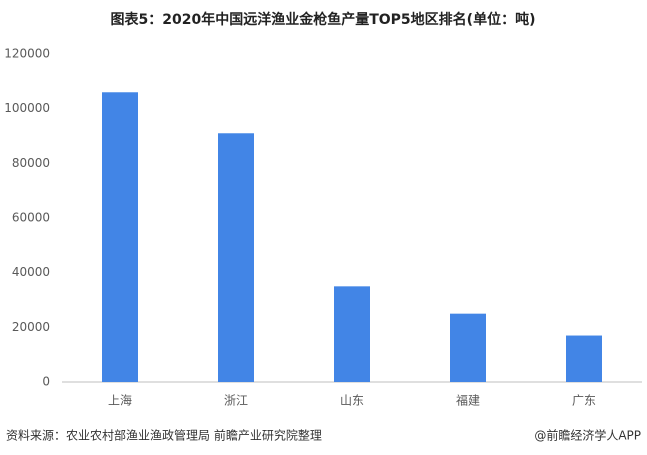 The height and width of the screenshot is (455, 647). What do you see at coordinates (31, 163) in the screenshot?
I see `y-tick-label: 80000` at bounding box center [31, 163].